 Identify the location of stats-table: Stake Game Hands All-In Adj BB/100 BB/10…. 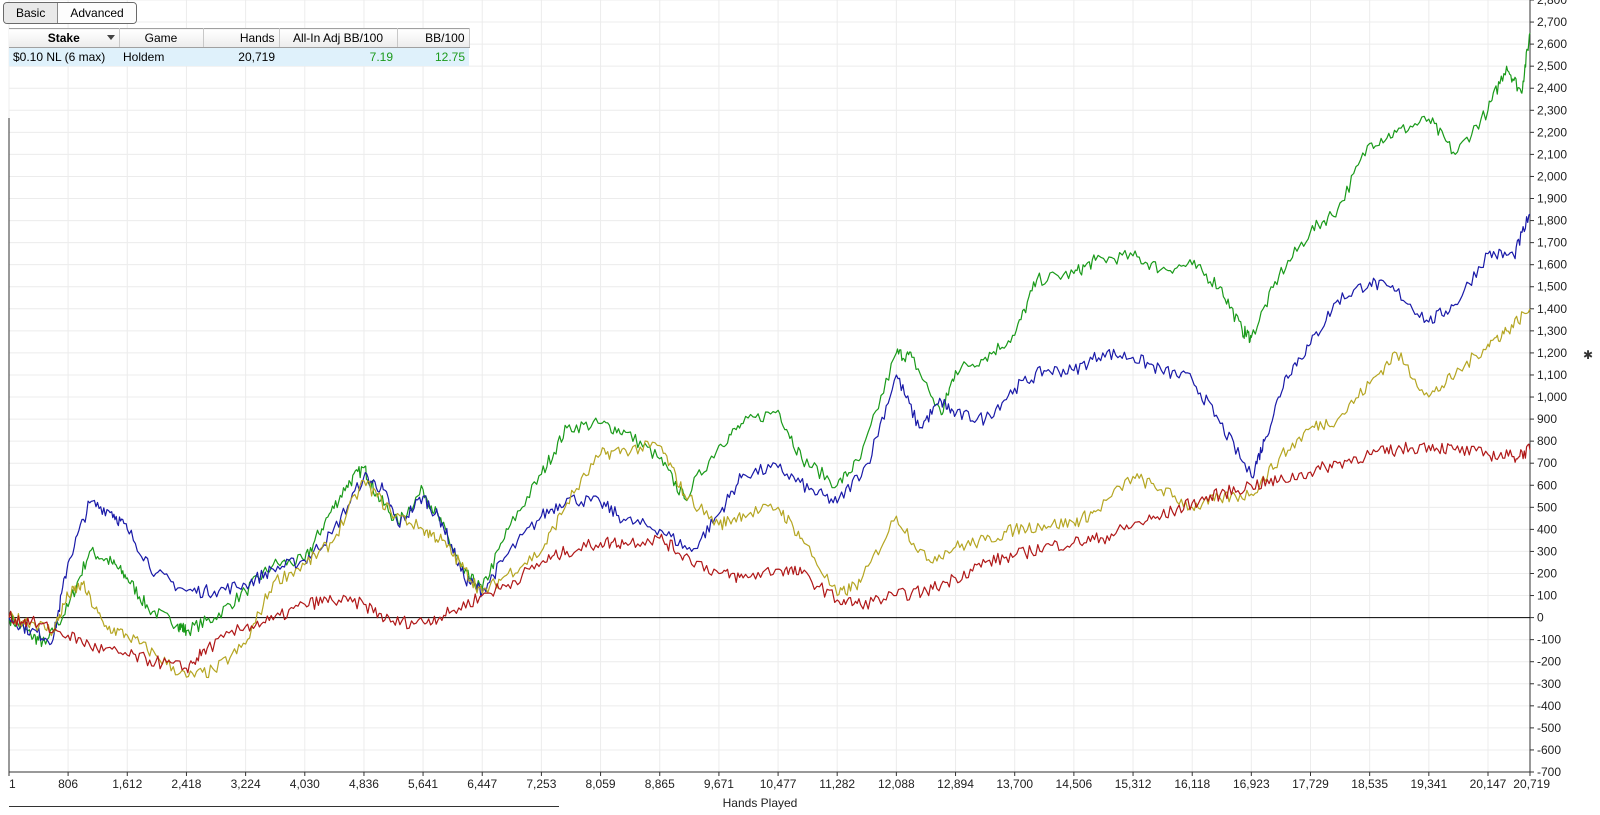
(239, 47).